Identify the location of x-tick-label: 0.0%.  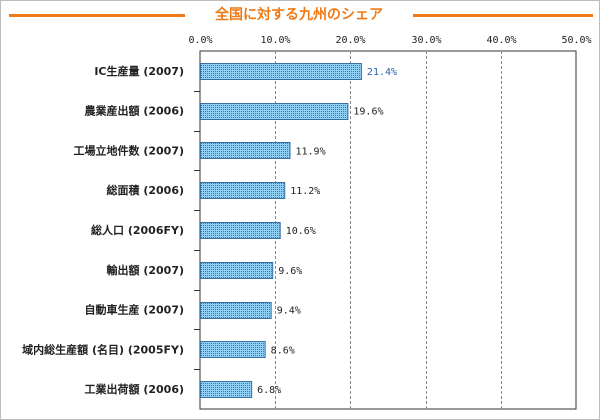
(200, 40).